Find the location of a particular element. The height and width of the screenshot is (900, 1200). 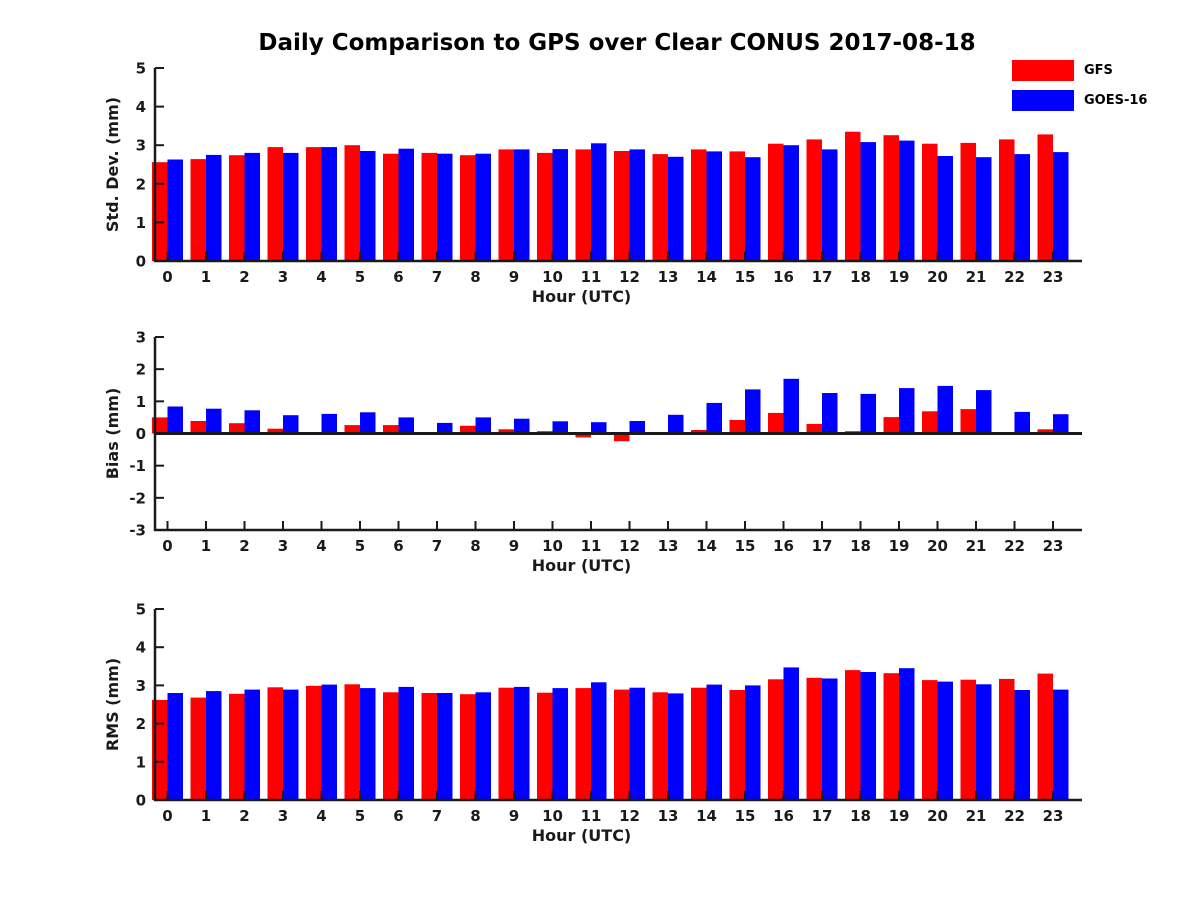

bar-goes-16-h7 is located at coordinates (445, 428).